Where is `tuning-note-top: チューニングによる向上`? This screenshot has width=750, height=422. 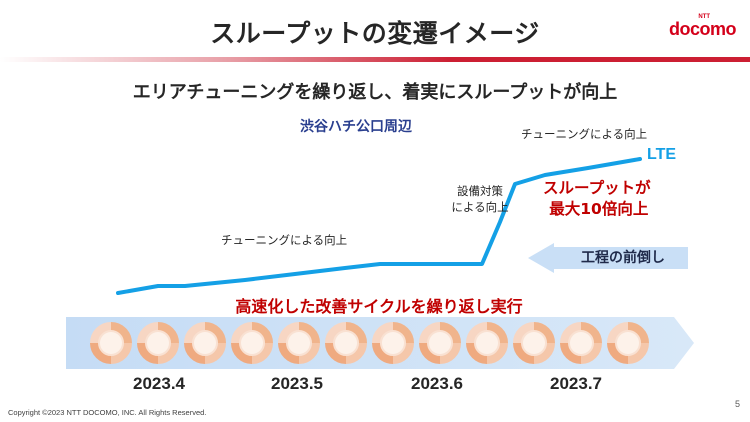
tuning-note-top: チューニングによる向上 is located at coordinates (584, 134).